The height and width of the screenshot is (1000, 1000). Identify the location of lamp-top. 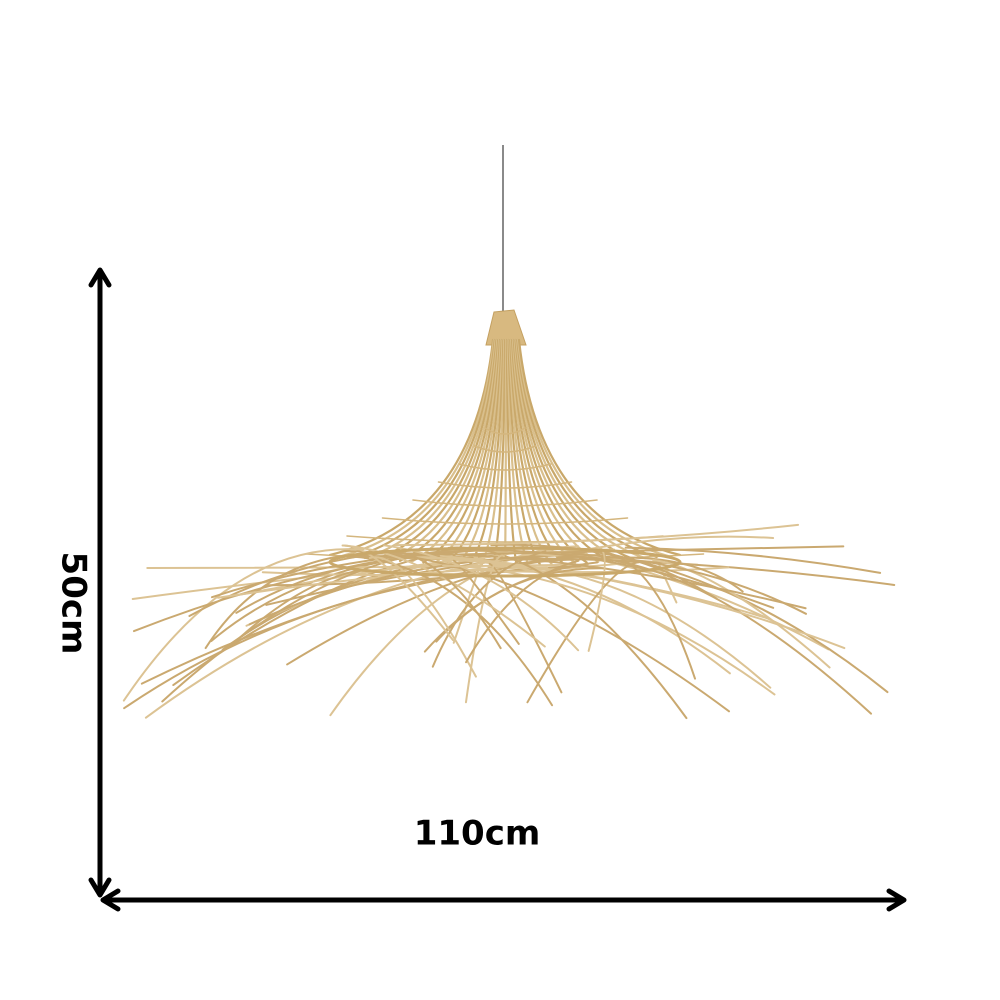
(506, 327).